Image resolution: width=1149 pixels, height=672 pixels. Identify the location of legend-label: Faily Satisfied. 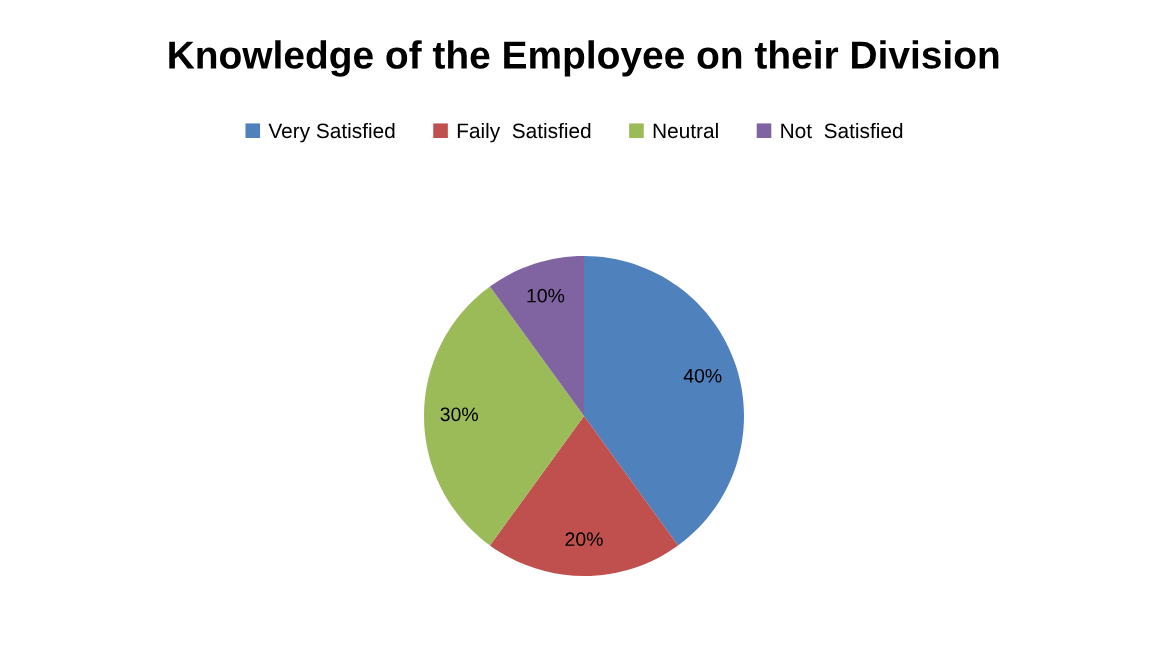
(524, 132).